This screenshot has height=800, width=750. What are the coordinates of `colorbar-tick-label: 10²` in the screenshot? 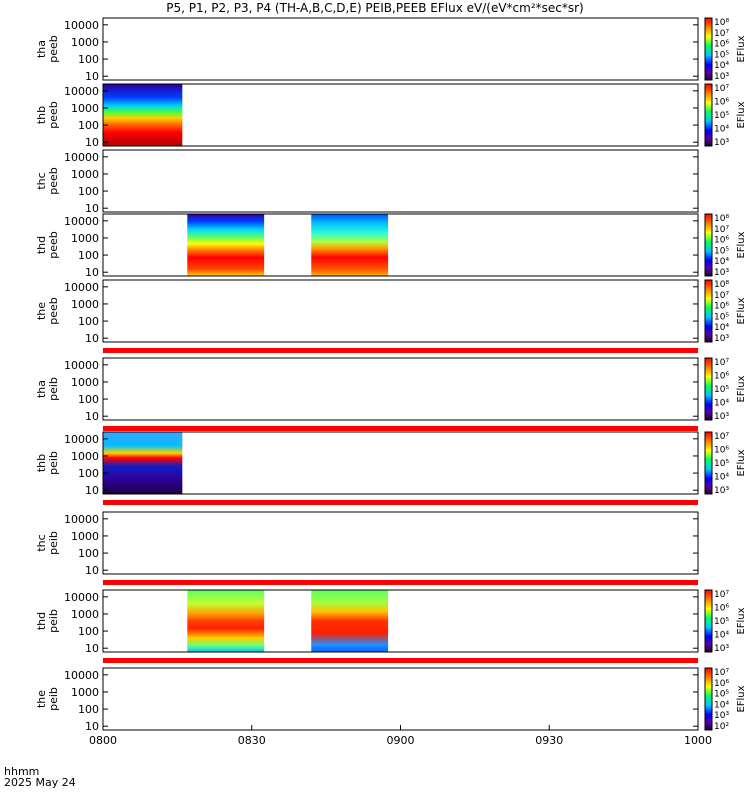 It's located at (721, 727).